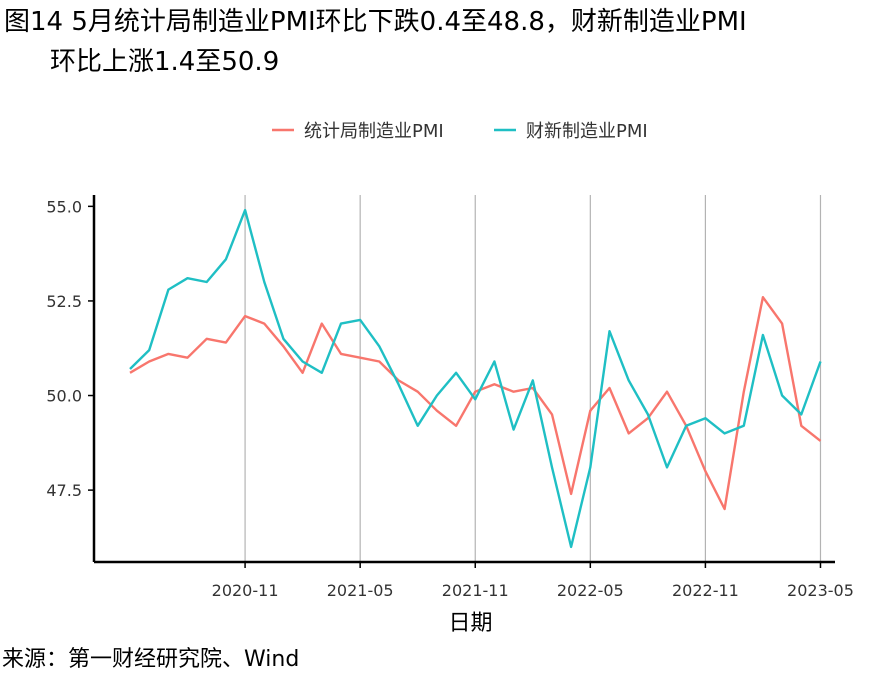 The width and height of the screenshot is (885, 688). I want to click on x-tick-label: 2020-11, so click(245, 590).